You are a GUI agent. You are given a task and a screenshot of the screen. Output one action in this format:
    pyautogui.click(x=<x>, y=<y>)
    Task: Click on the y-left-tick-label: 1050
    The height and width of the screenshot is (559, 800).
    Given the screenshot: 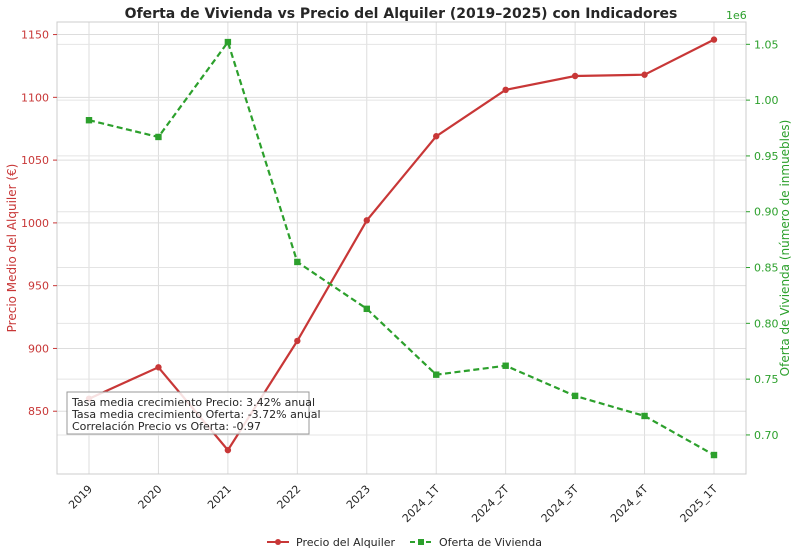 What is the action you would take?
    pyautogui.click(x=35, y=160)
    